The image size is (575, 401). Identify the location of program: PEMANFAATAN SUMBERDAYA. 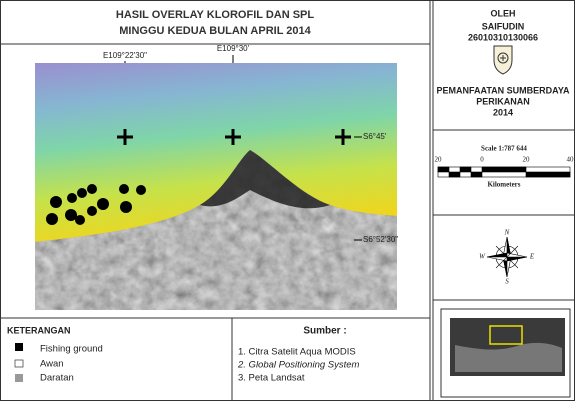
(503, 90).